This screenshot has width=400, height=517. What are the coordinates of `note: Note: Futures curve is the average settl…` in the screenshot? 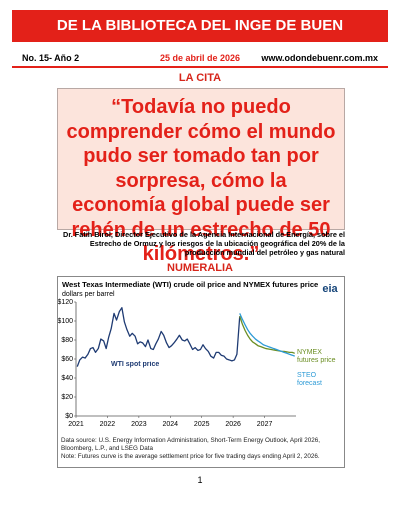 It's located at (190, 456).